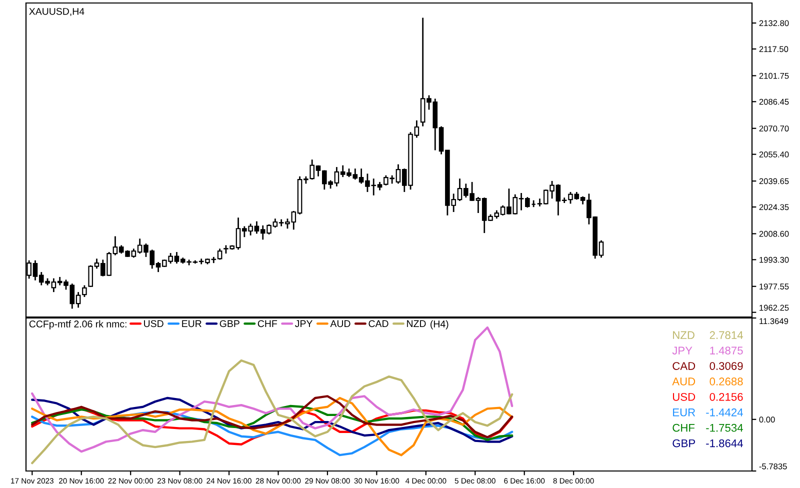  I want to click on text: USD, so click(684, 396).